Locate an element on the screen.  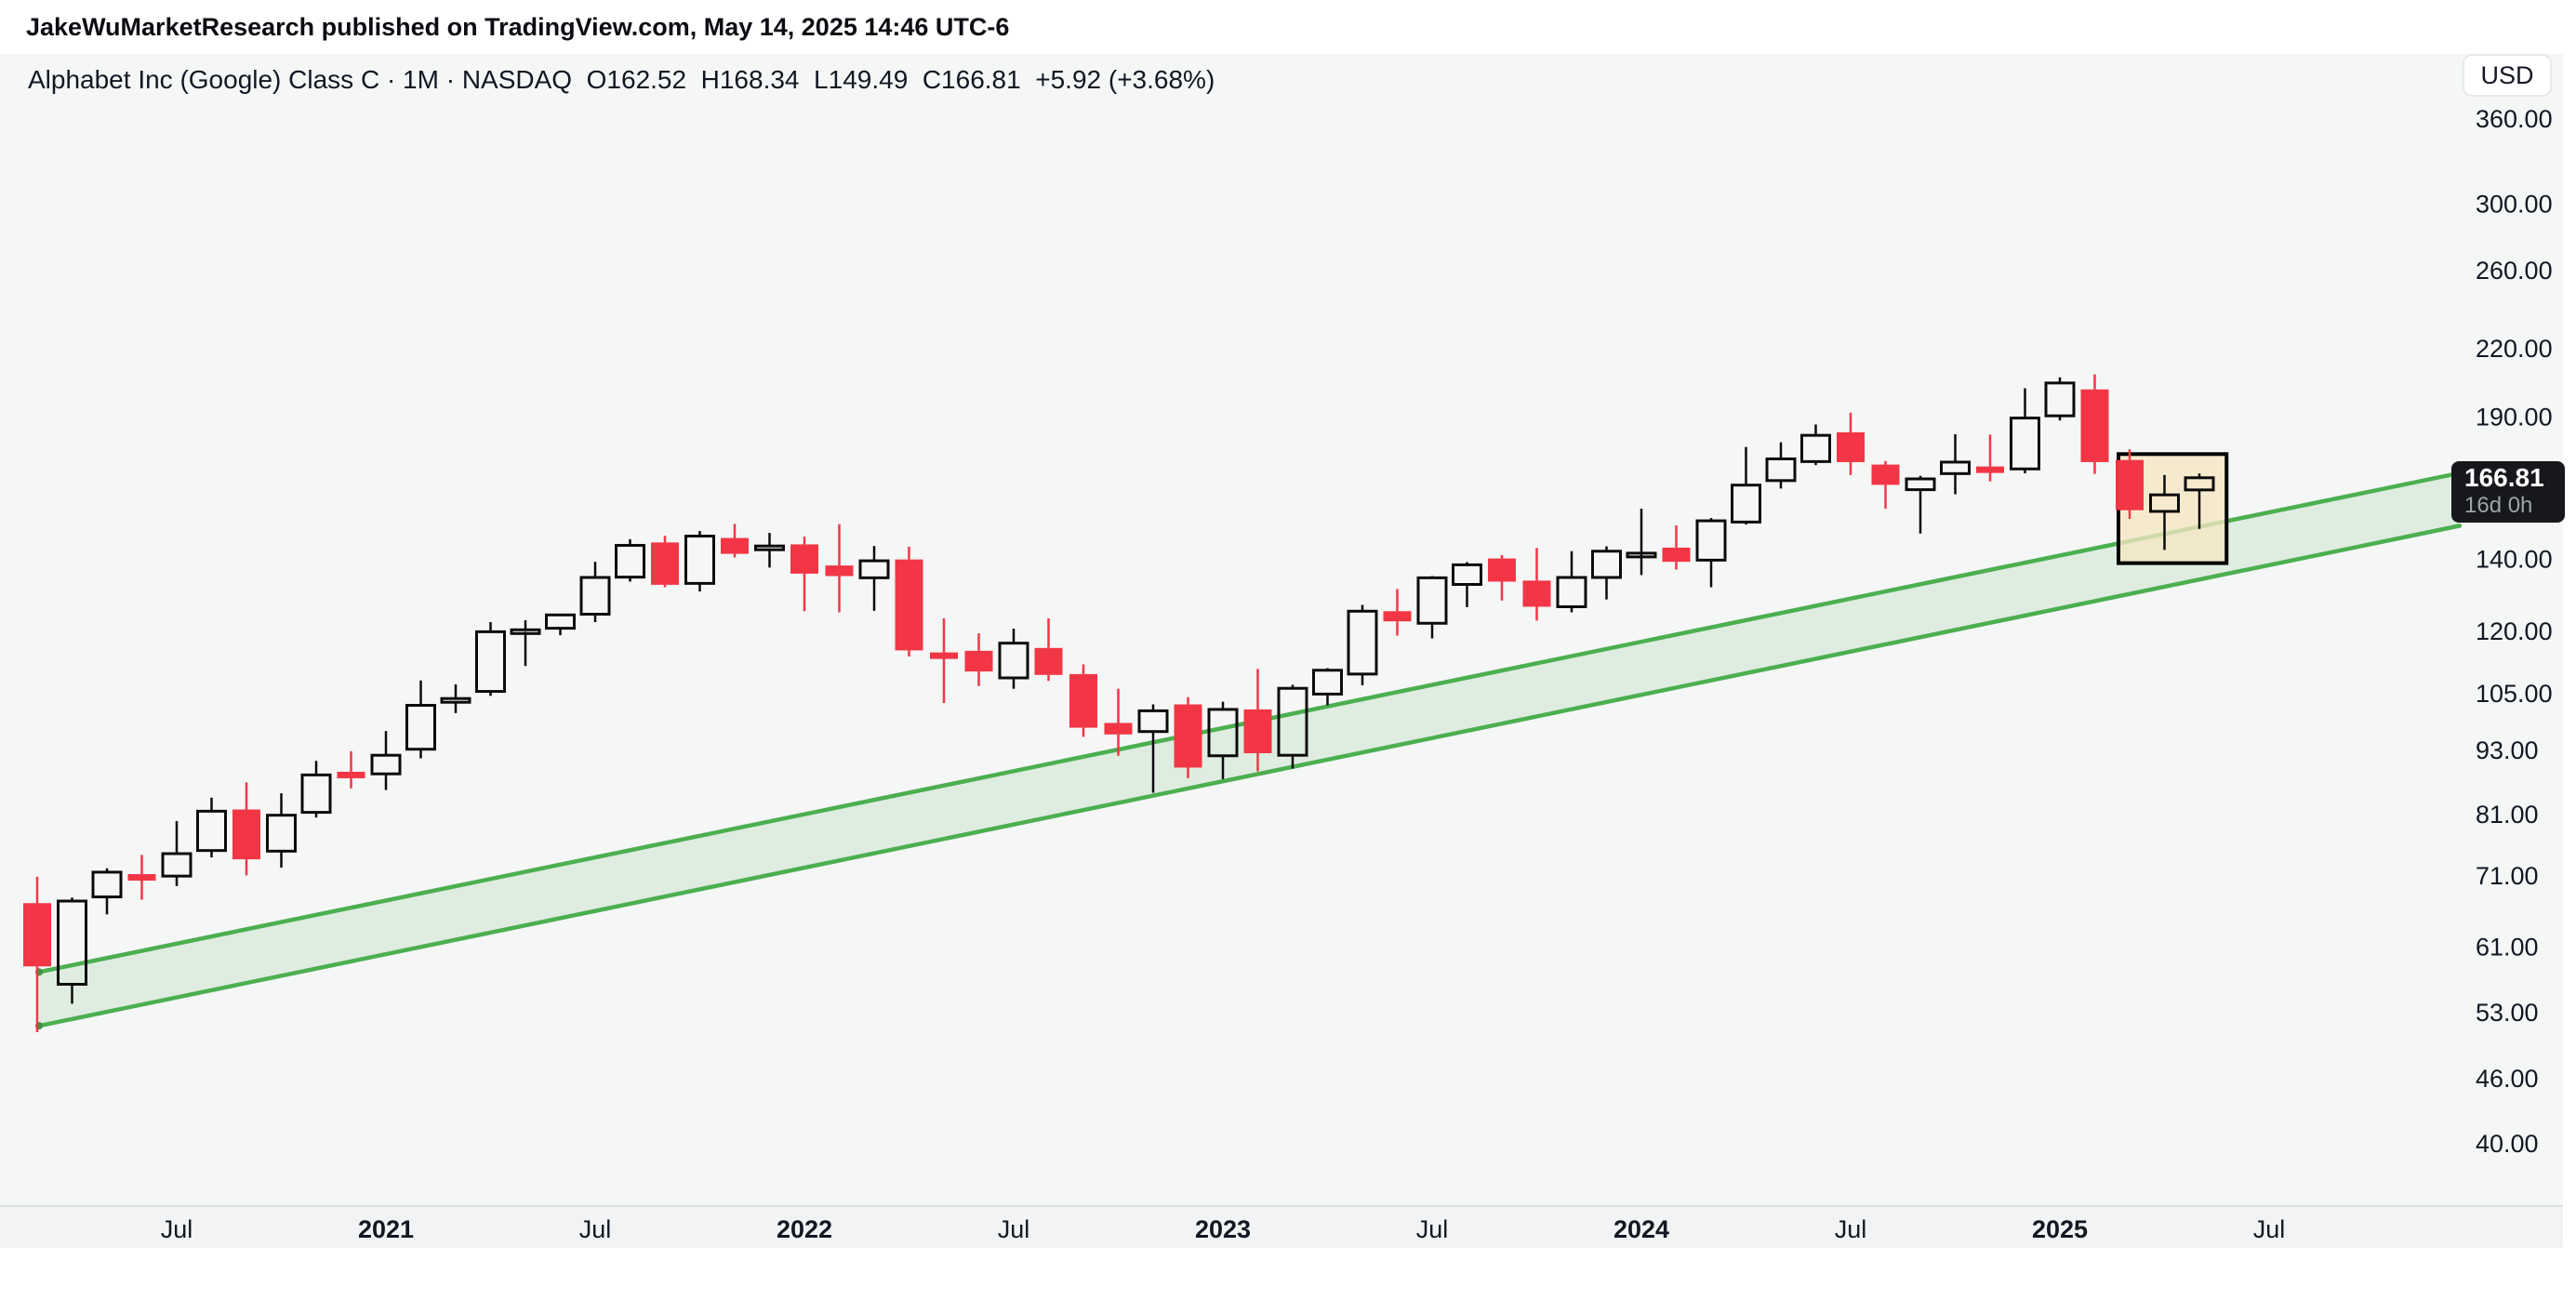
currency-label: USD is located at coordinates (2507, 74).